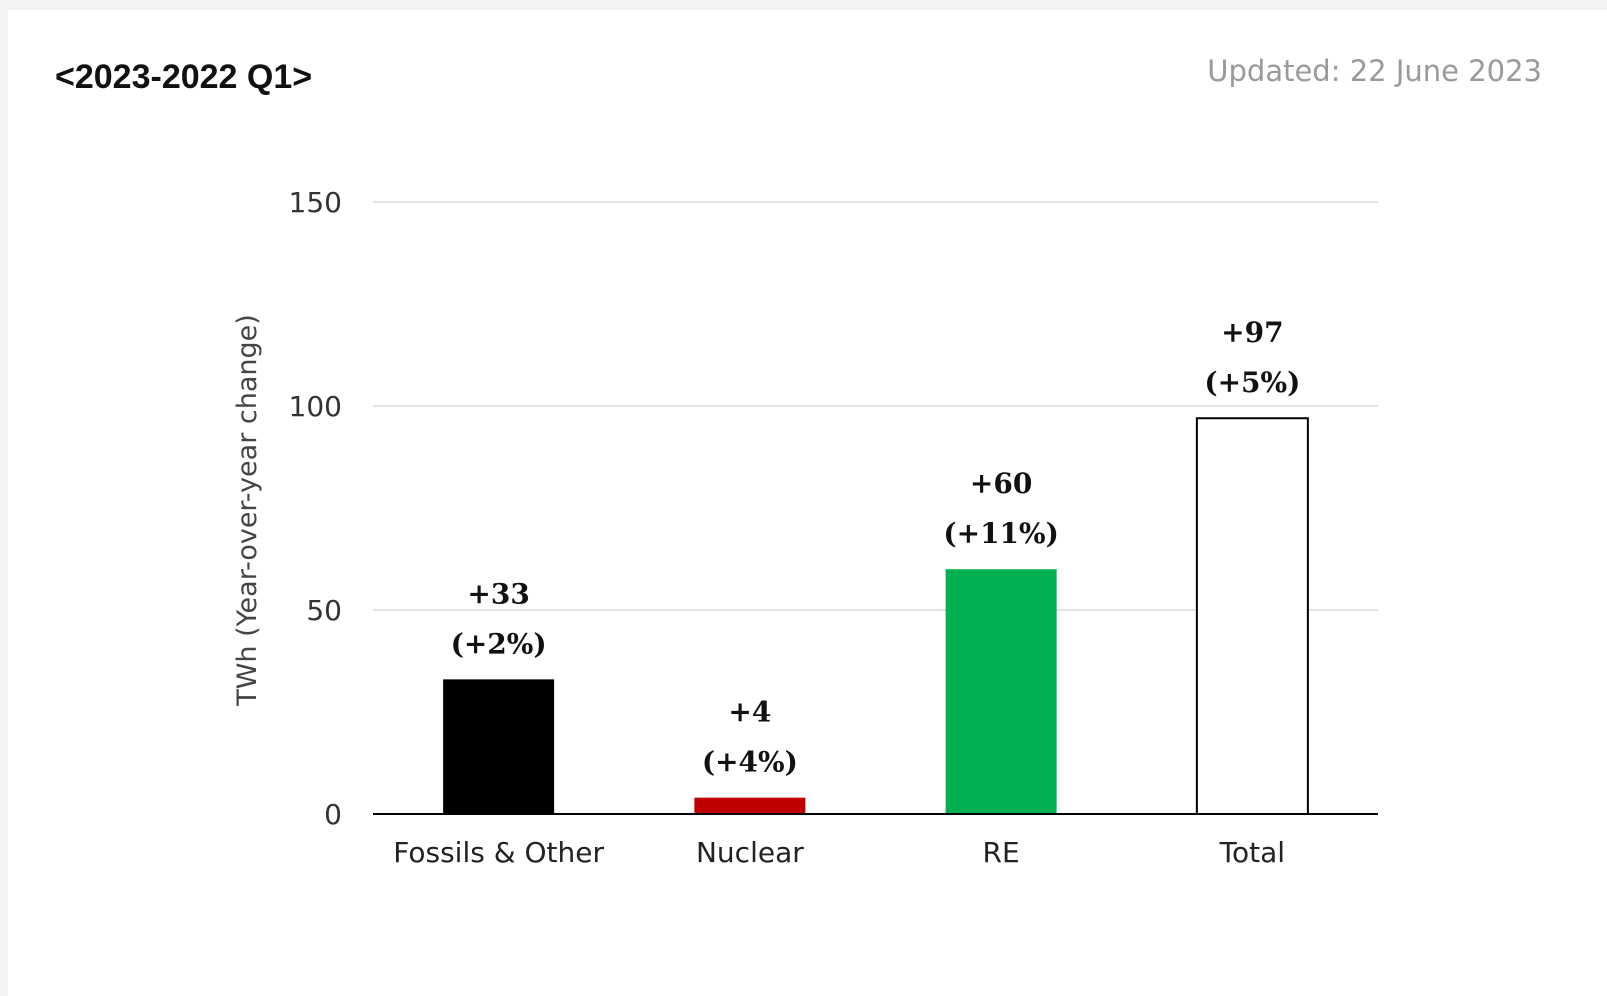  I want to click on data-label-percent: (+4%), so click(750, 762).